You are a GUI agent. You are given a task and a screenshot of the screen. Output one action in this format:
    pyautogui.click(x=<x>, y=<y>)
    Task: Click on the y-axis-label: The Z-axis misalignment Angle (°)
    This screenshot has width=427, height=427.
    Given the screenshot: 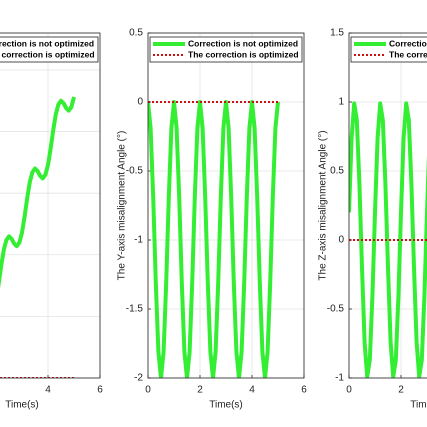 What is the action you would take?
    pyautogui.click(x=323, y=205)
    